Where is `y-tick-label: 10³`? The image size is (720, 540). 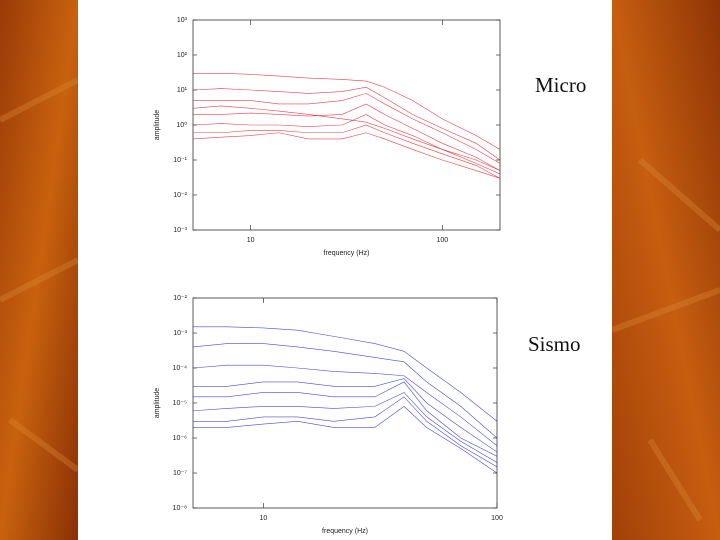
y-tick-label: 10³ is located at coordinates (182, 20).